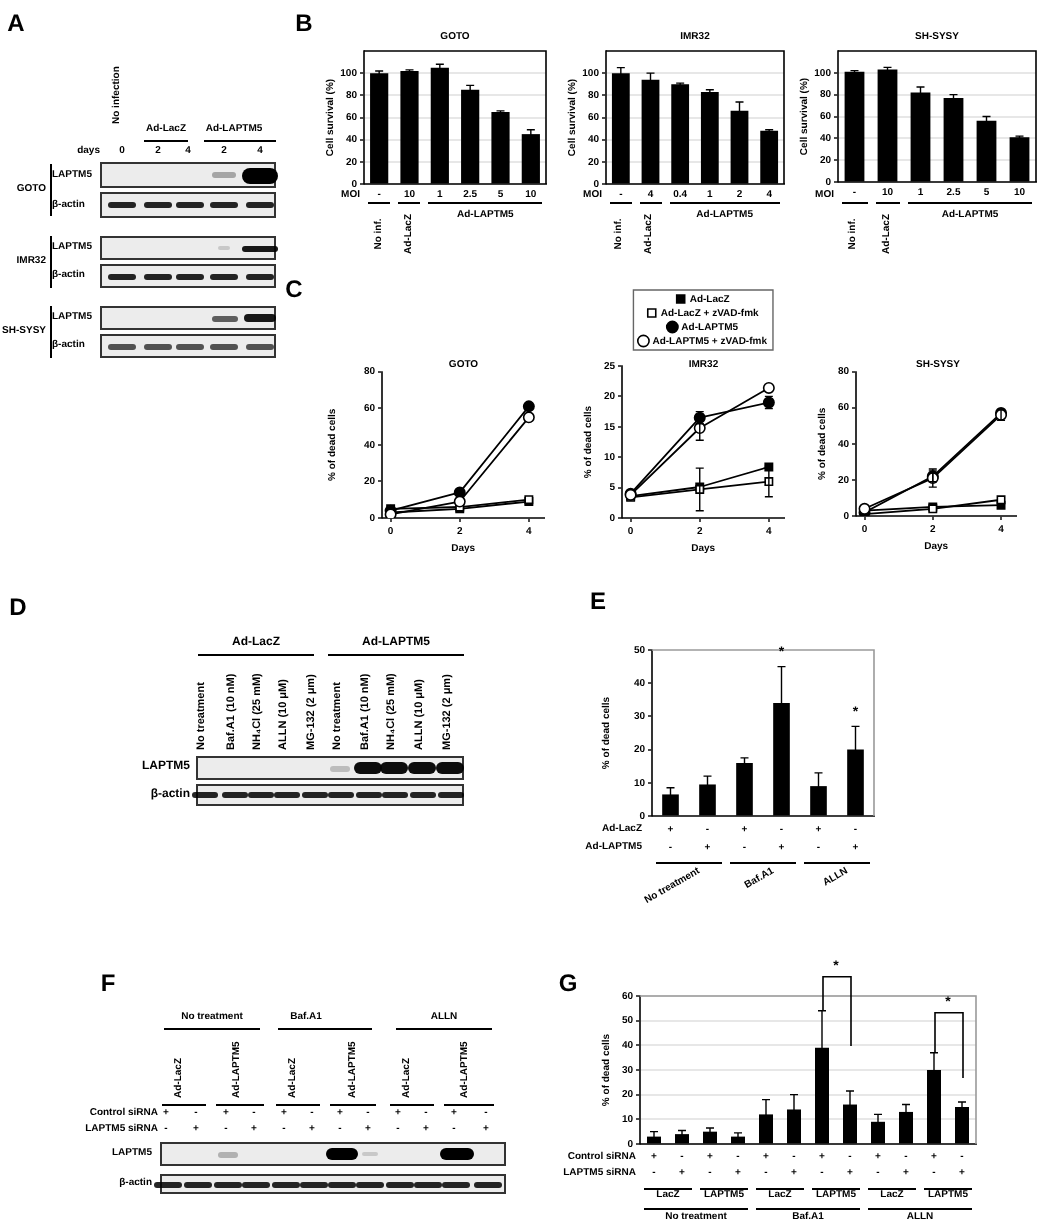 This screenshot has height=1232, width=1064. I want to click on text: G, so click(568, 983).